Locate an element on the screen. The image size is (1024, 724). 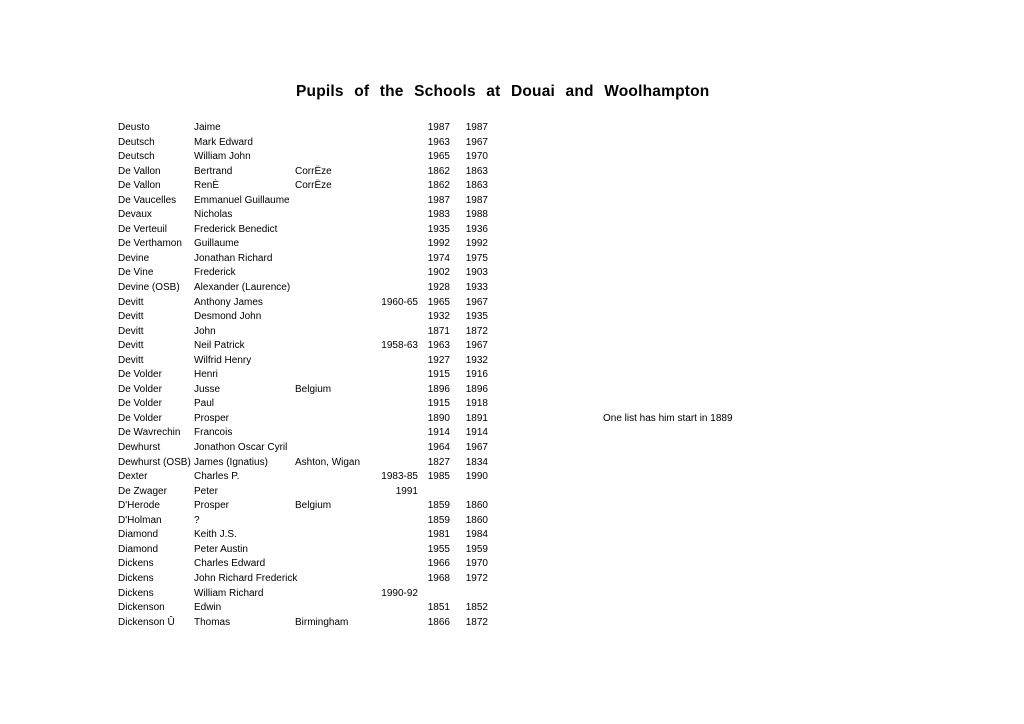
cell-start-year: 1932 is located at coordinates (438, 317).